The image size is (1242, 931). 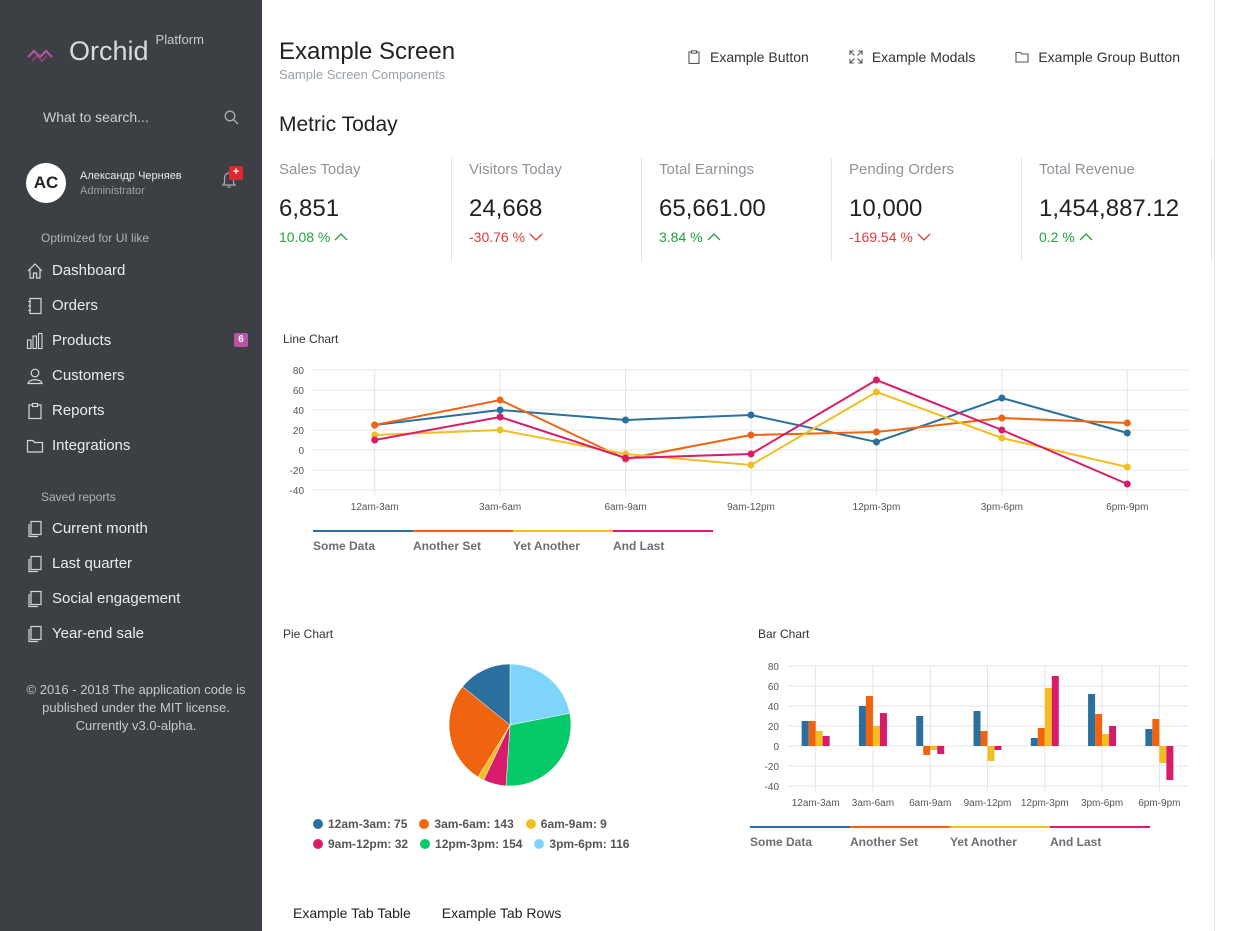 I want to click on pie-legend-entry: 3am-6am: 143, so click(x=466, y=824).